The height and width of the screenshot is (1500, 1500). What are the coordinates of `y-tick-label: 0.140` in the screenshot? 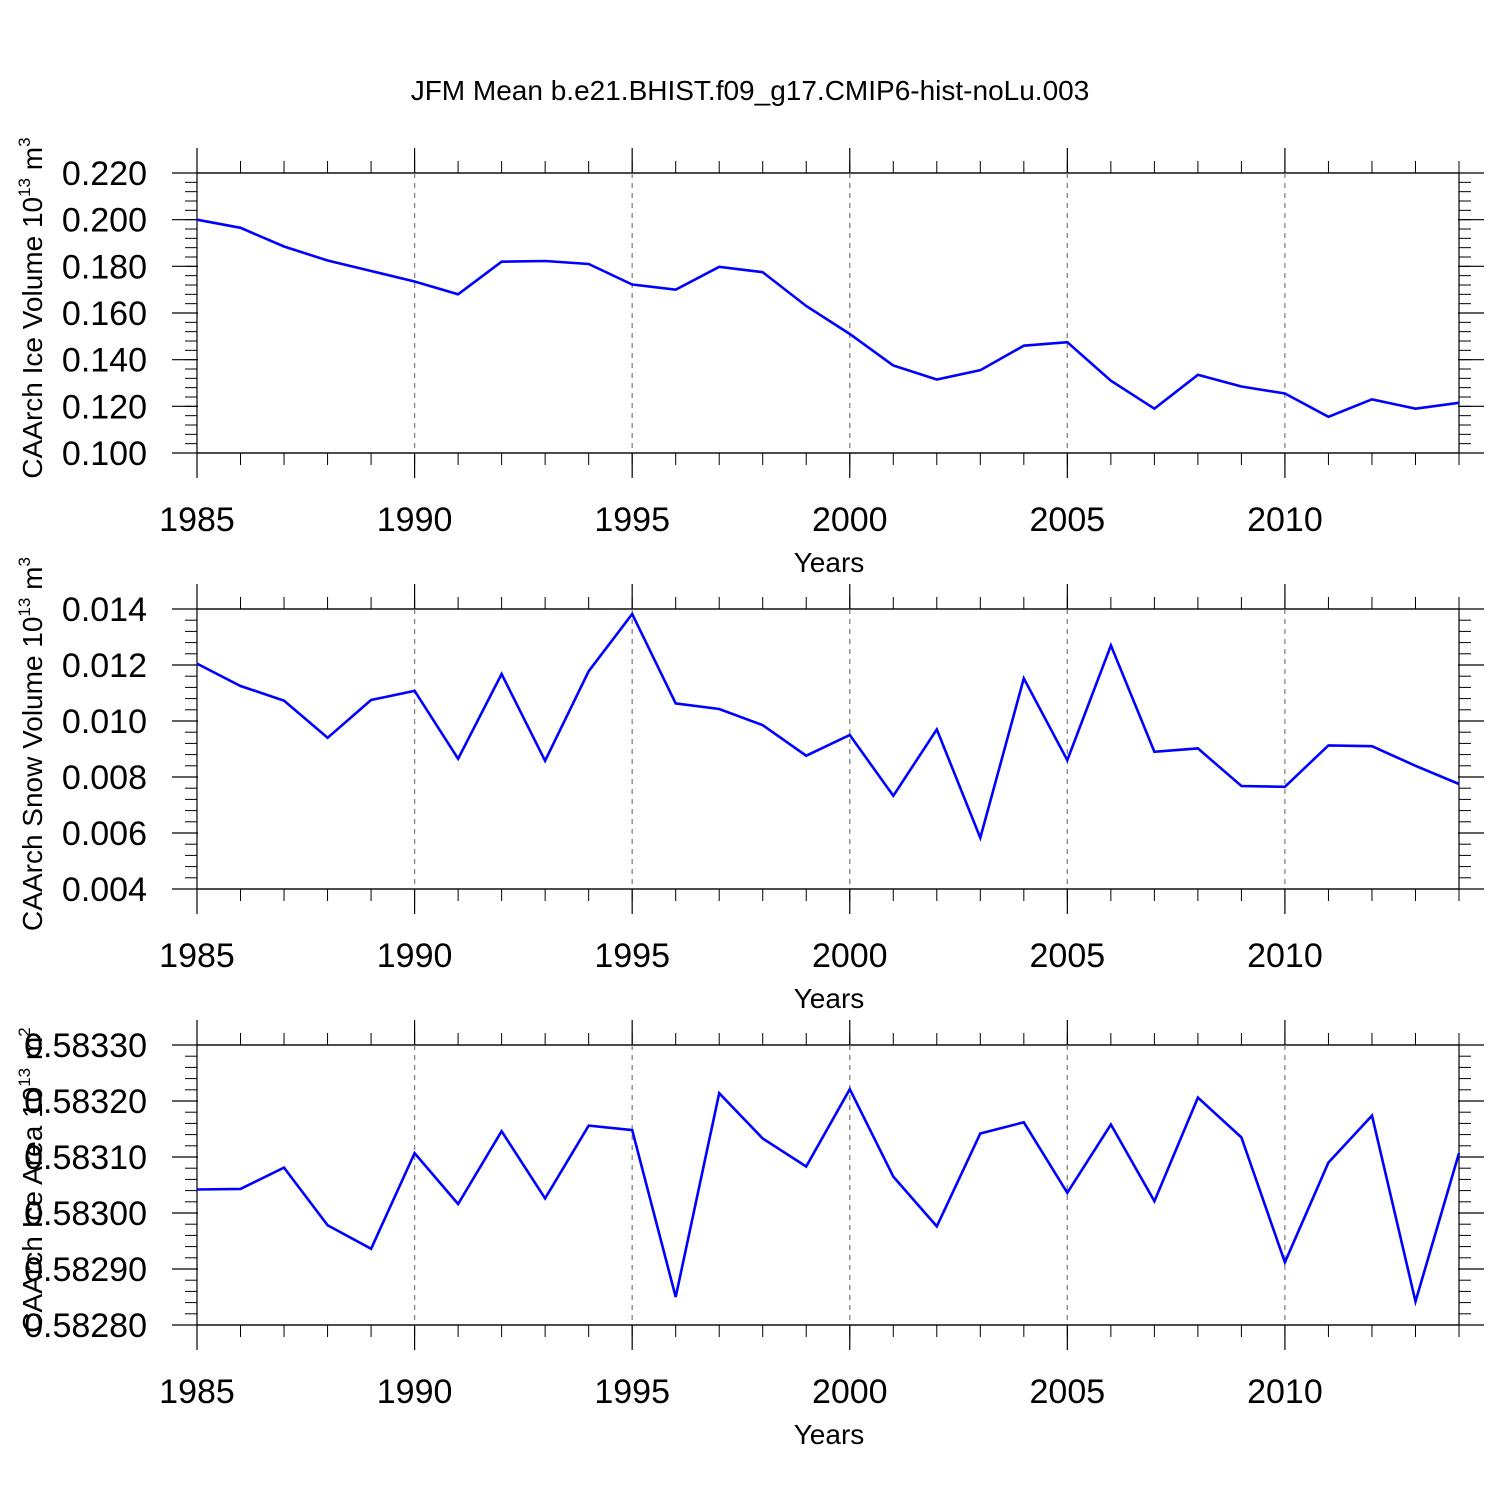 It's located at (104, 361).